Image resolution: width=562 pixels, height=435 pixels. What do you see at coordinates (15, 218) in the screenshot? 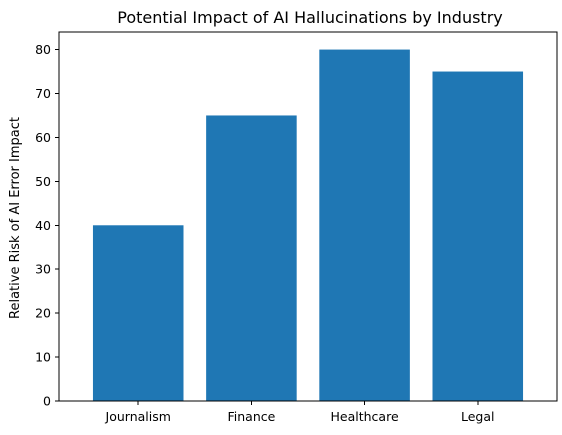
I see `y-axis-label: Relative Risk of AI Error Impact` at bounding box center [15, 218].